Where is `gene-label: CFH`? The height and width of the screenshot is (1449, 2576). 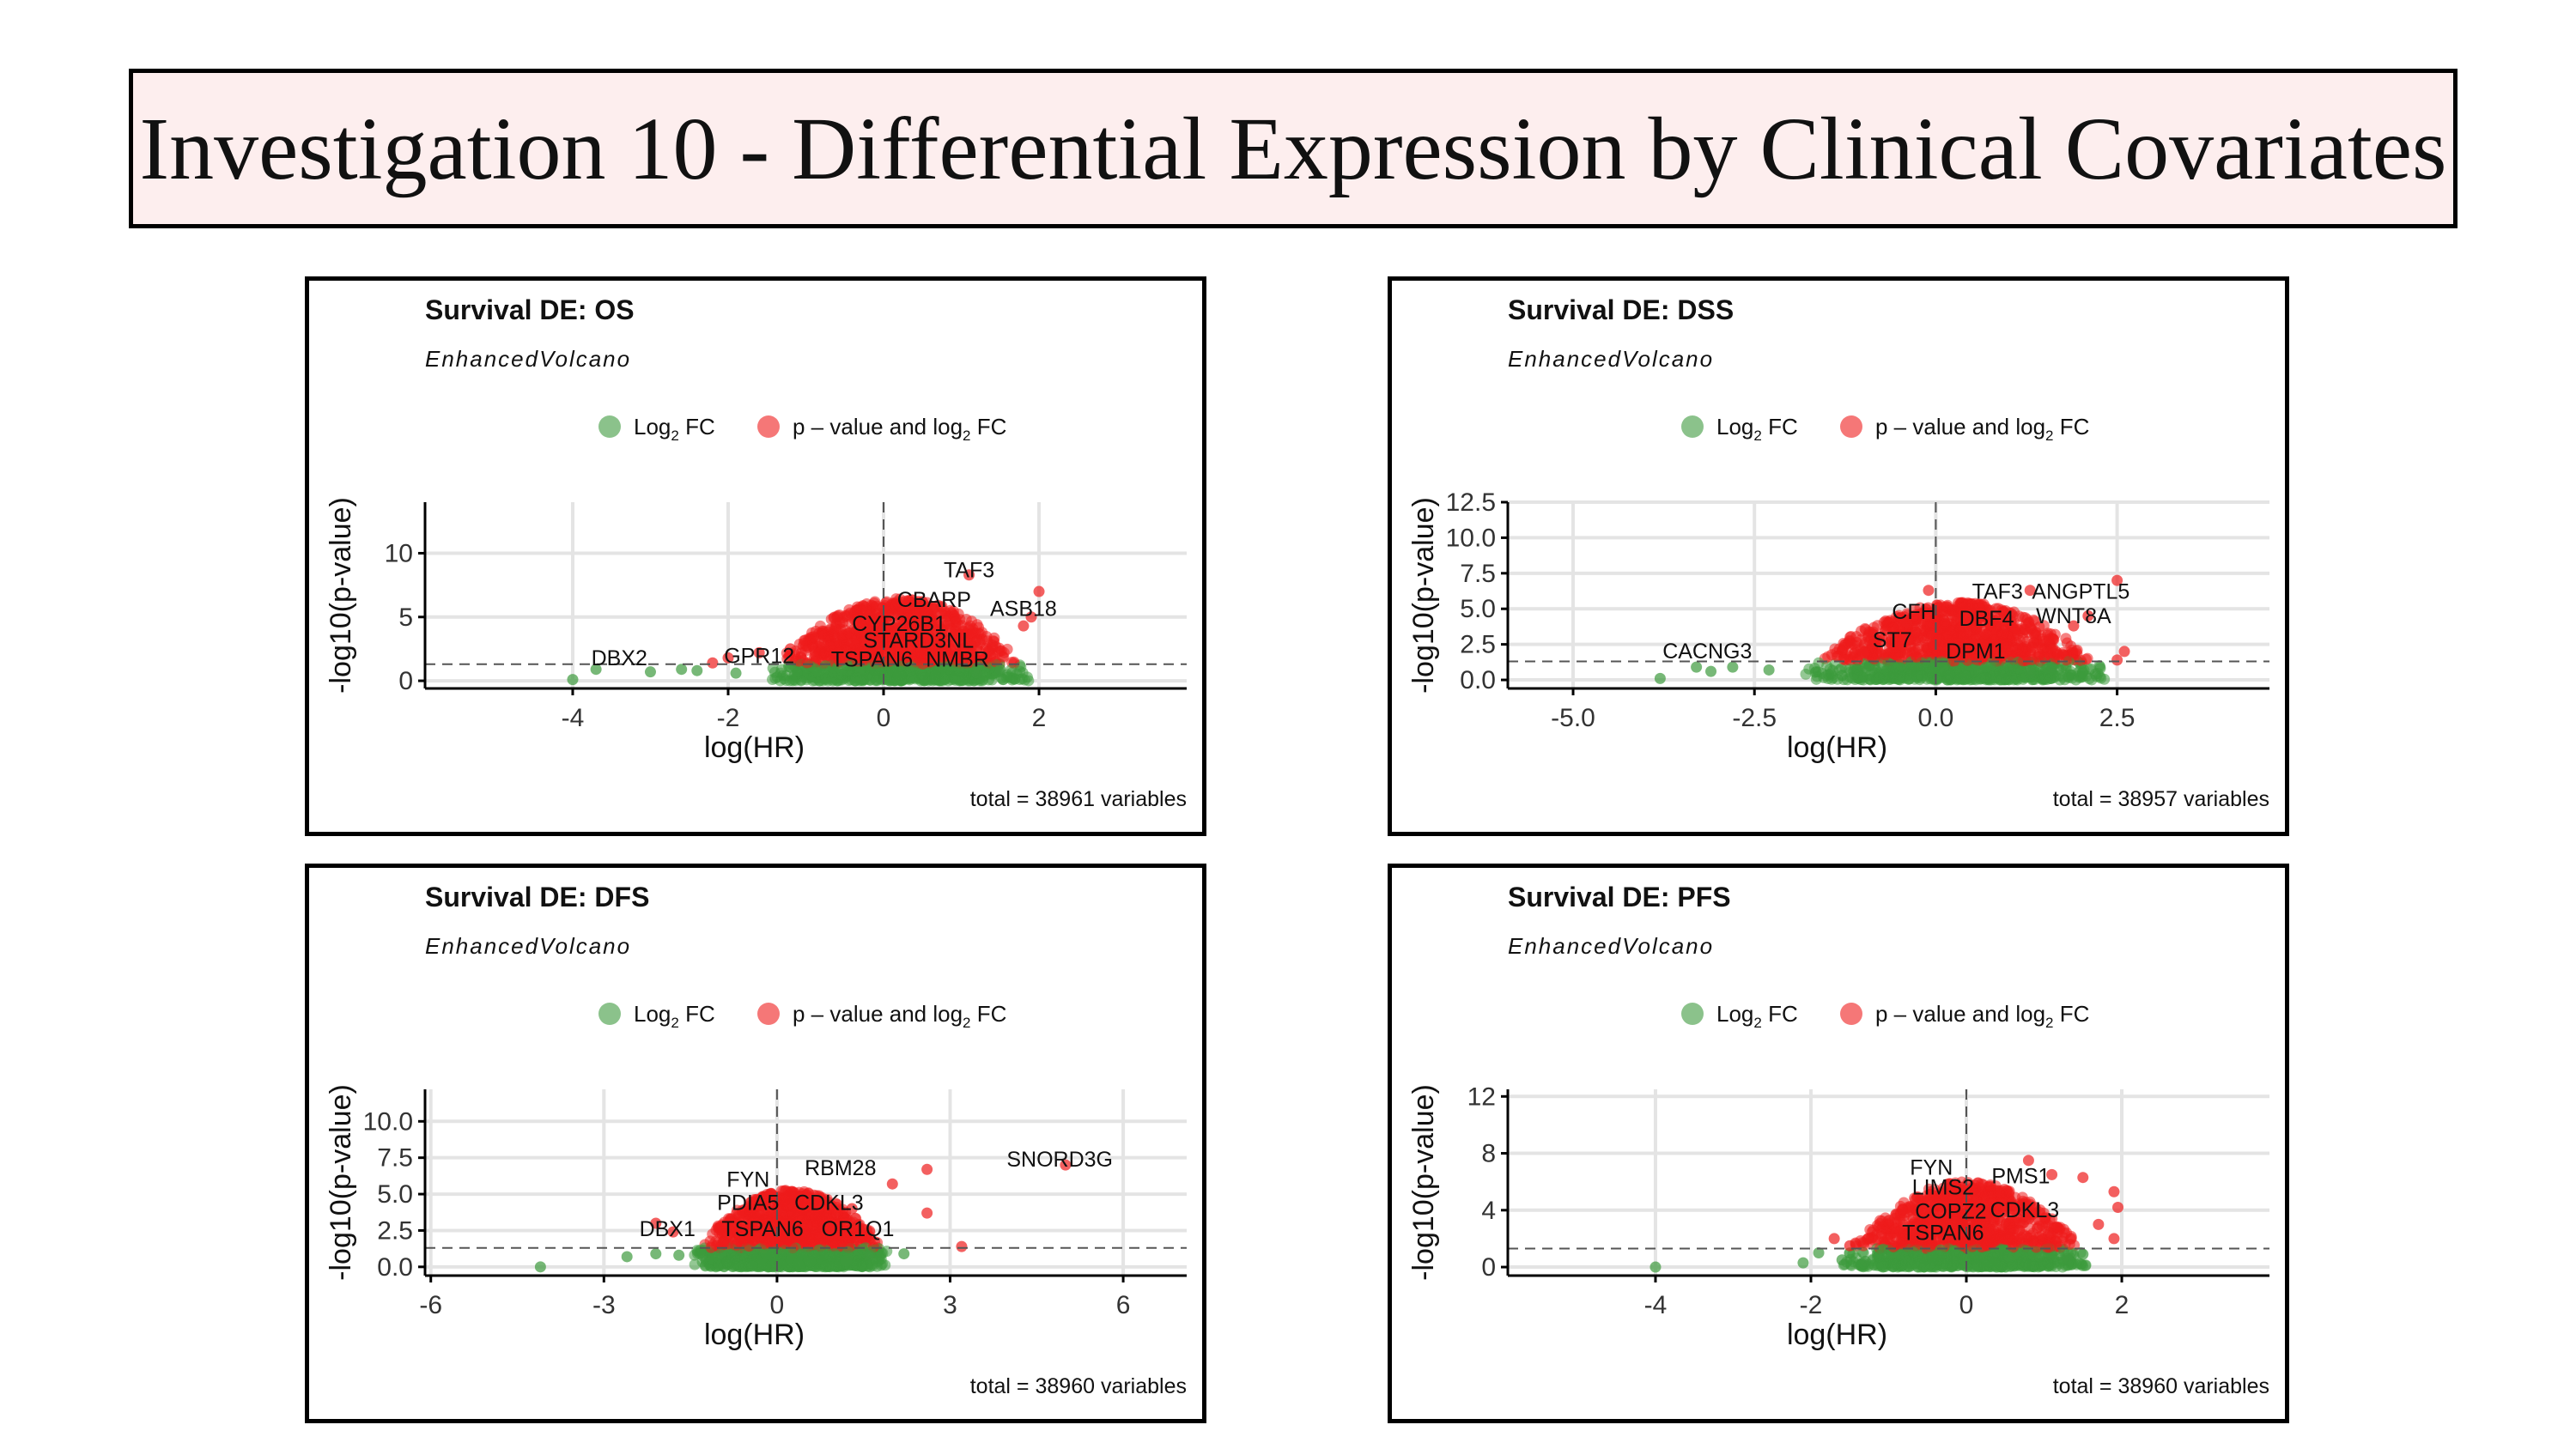
gene-label: CFH is located at coordinates (1914, 612).